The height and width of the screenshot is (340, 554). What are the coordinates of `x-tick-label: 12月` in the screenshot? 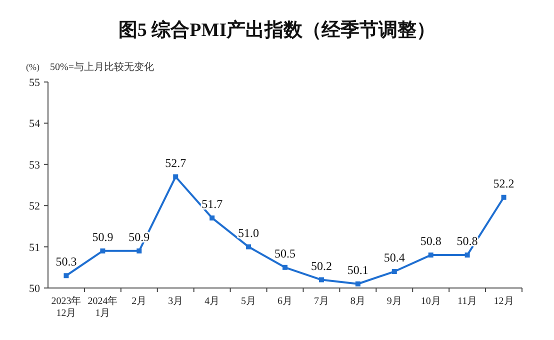 It's located at (504, 301).